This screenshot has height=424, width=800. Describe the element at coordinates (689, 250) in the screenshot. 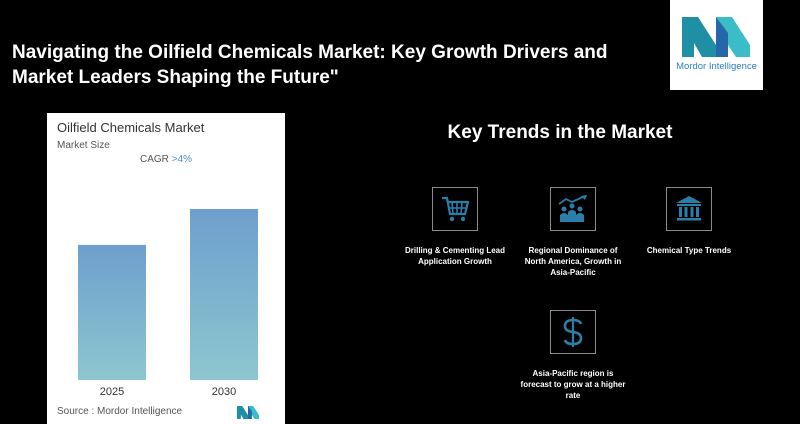

I see `trend-label: Chemical Type Trends` at that location.